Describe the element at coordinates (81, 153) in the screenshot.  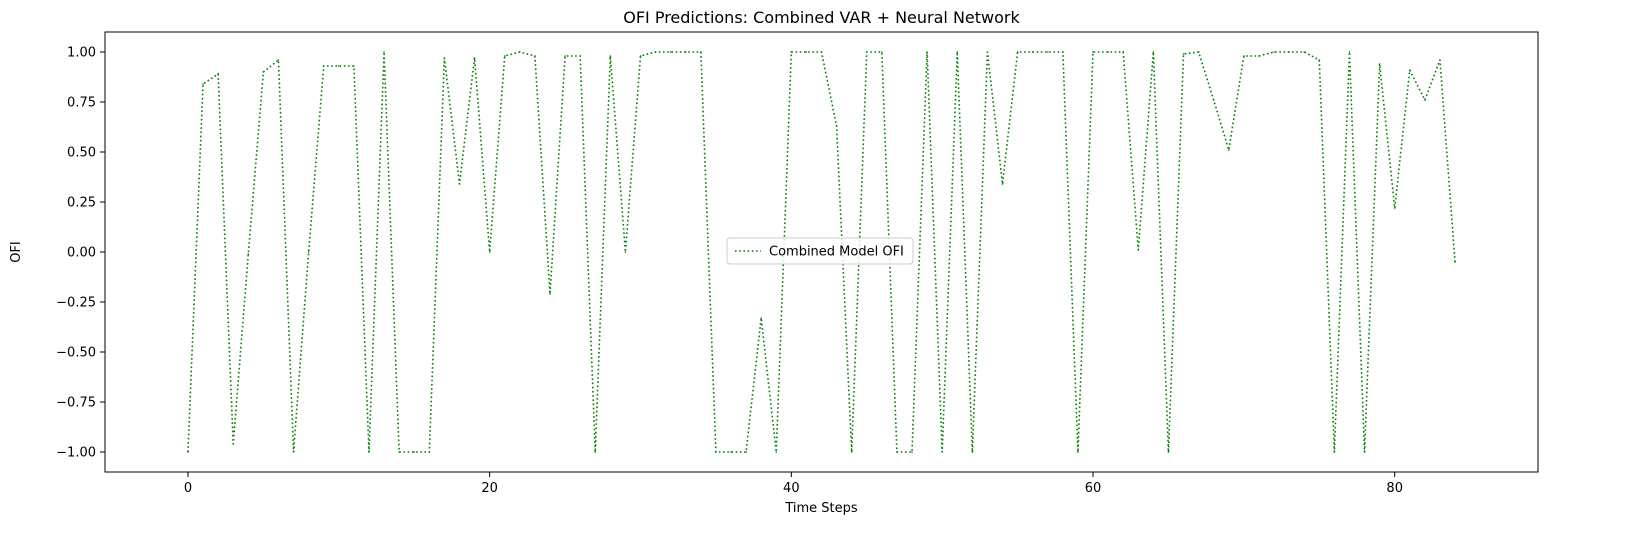
I see `y-tick-label: 0.50` at that location.